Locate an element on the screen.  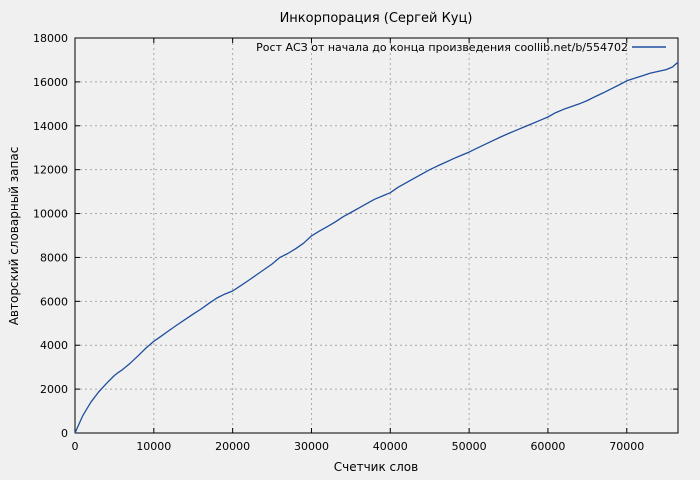
y-tick-label: 18000 is located at coordinates (50, 38).